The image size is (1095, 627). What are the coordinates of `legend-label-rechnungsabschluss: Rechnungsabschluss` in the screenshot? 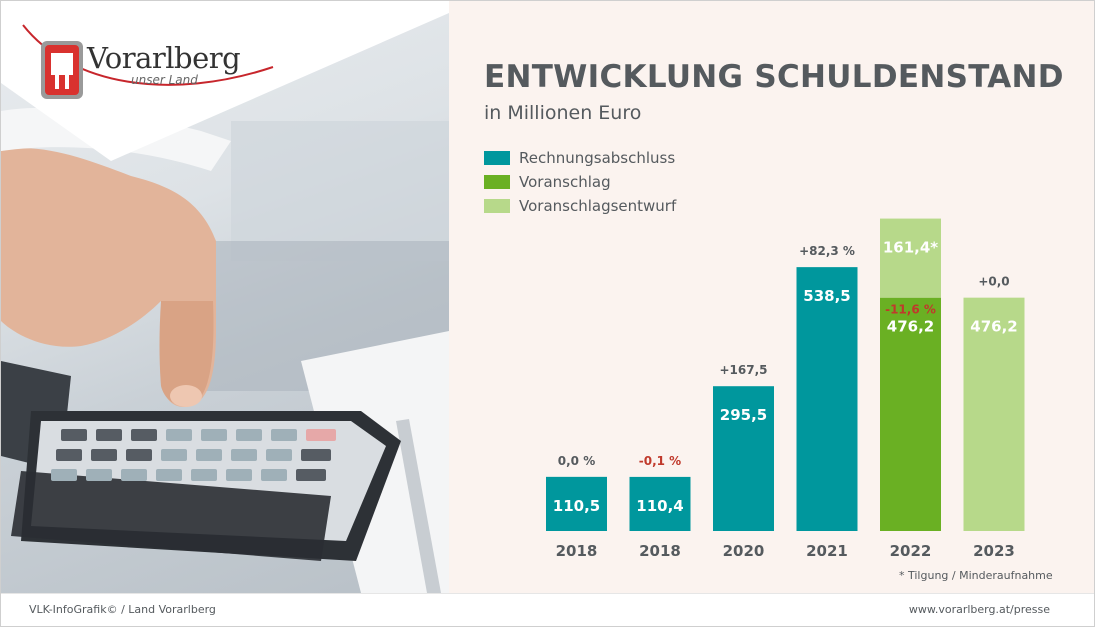 It's located at (597, 158).